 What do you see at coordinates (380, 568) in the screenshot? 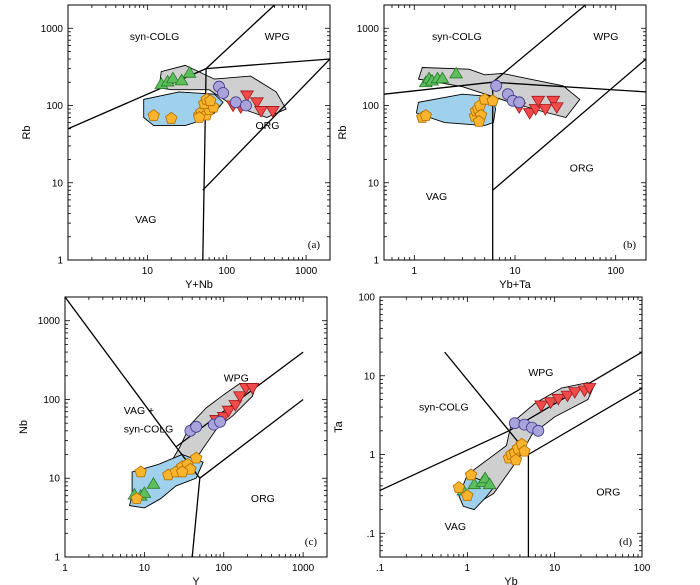
I see `x-tick-label: .1` at bounding box center [380, 568].